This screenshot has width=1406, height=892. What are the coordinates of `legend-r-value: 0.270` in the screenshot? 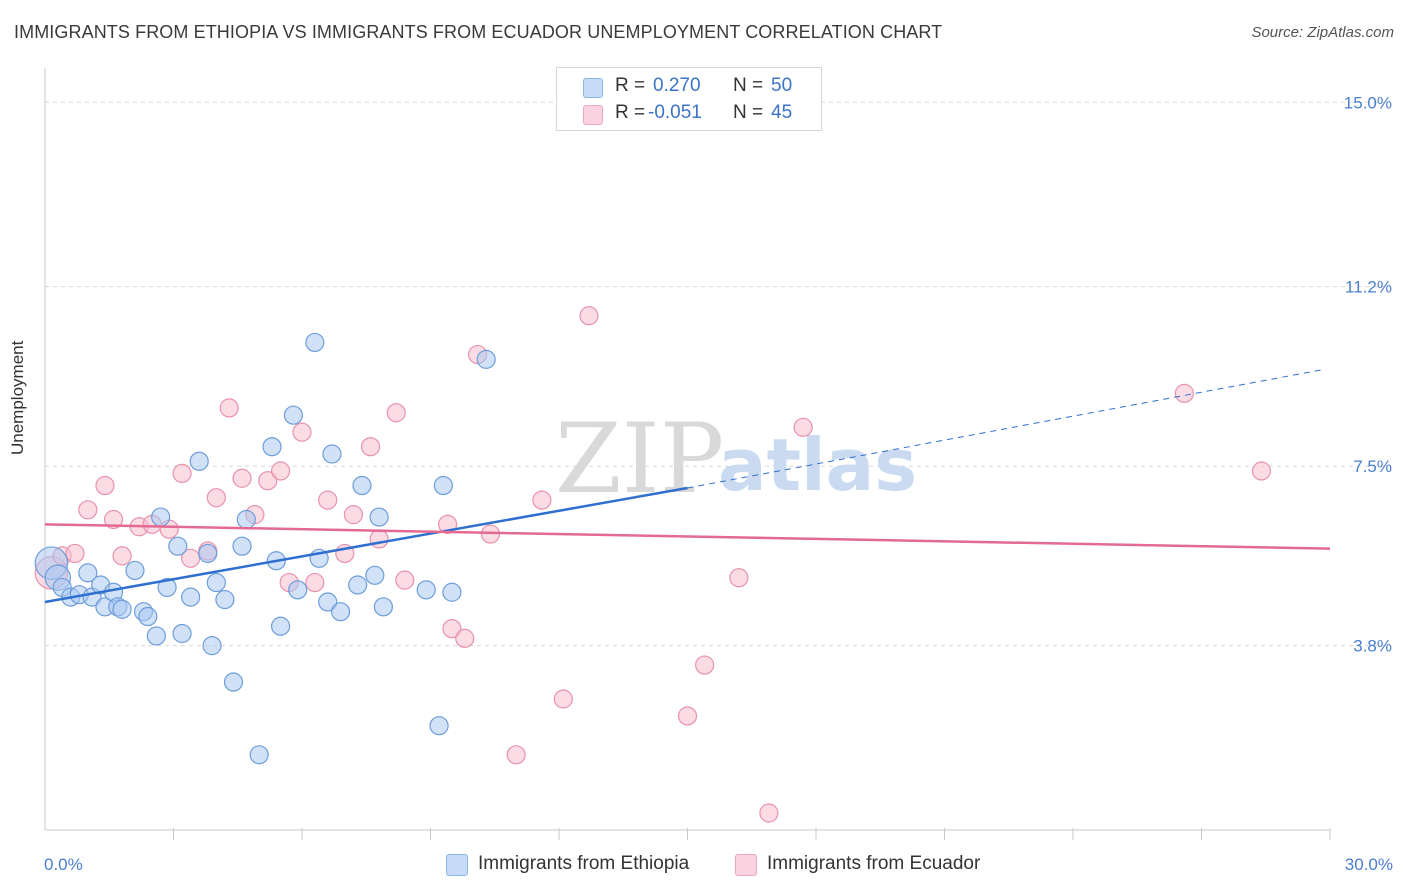 It's located at (677, 85).